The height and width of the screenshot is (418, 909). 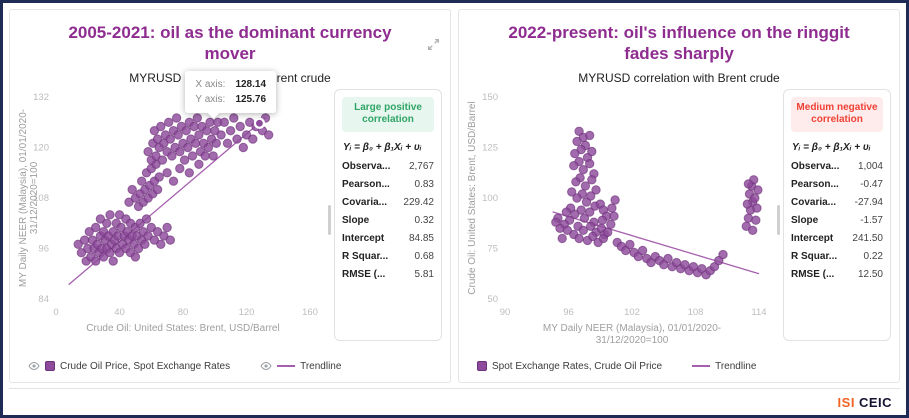 I want to click on expand-icon, so click(x=433, y=47).